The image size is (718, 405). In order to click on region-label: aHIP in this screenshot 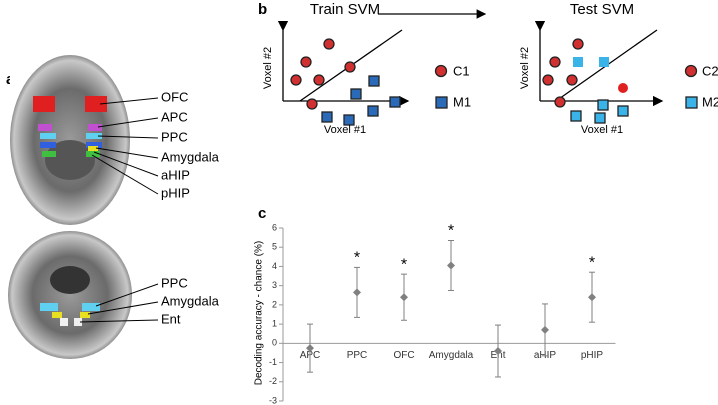, I will do `click(175, 174)`.